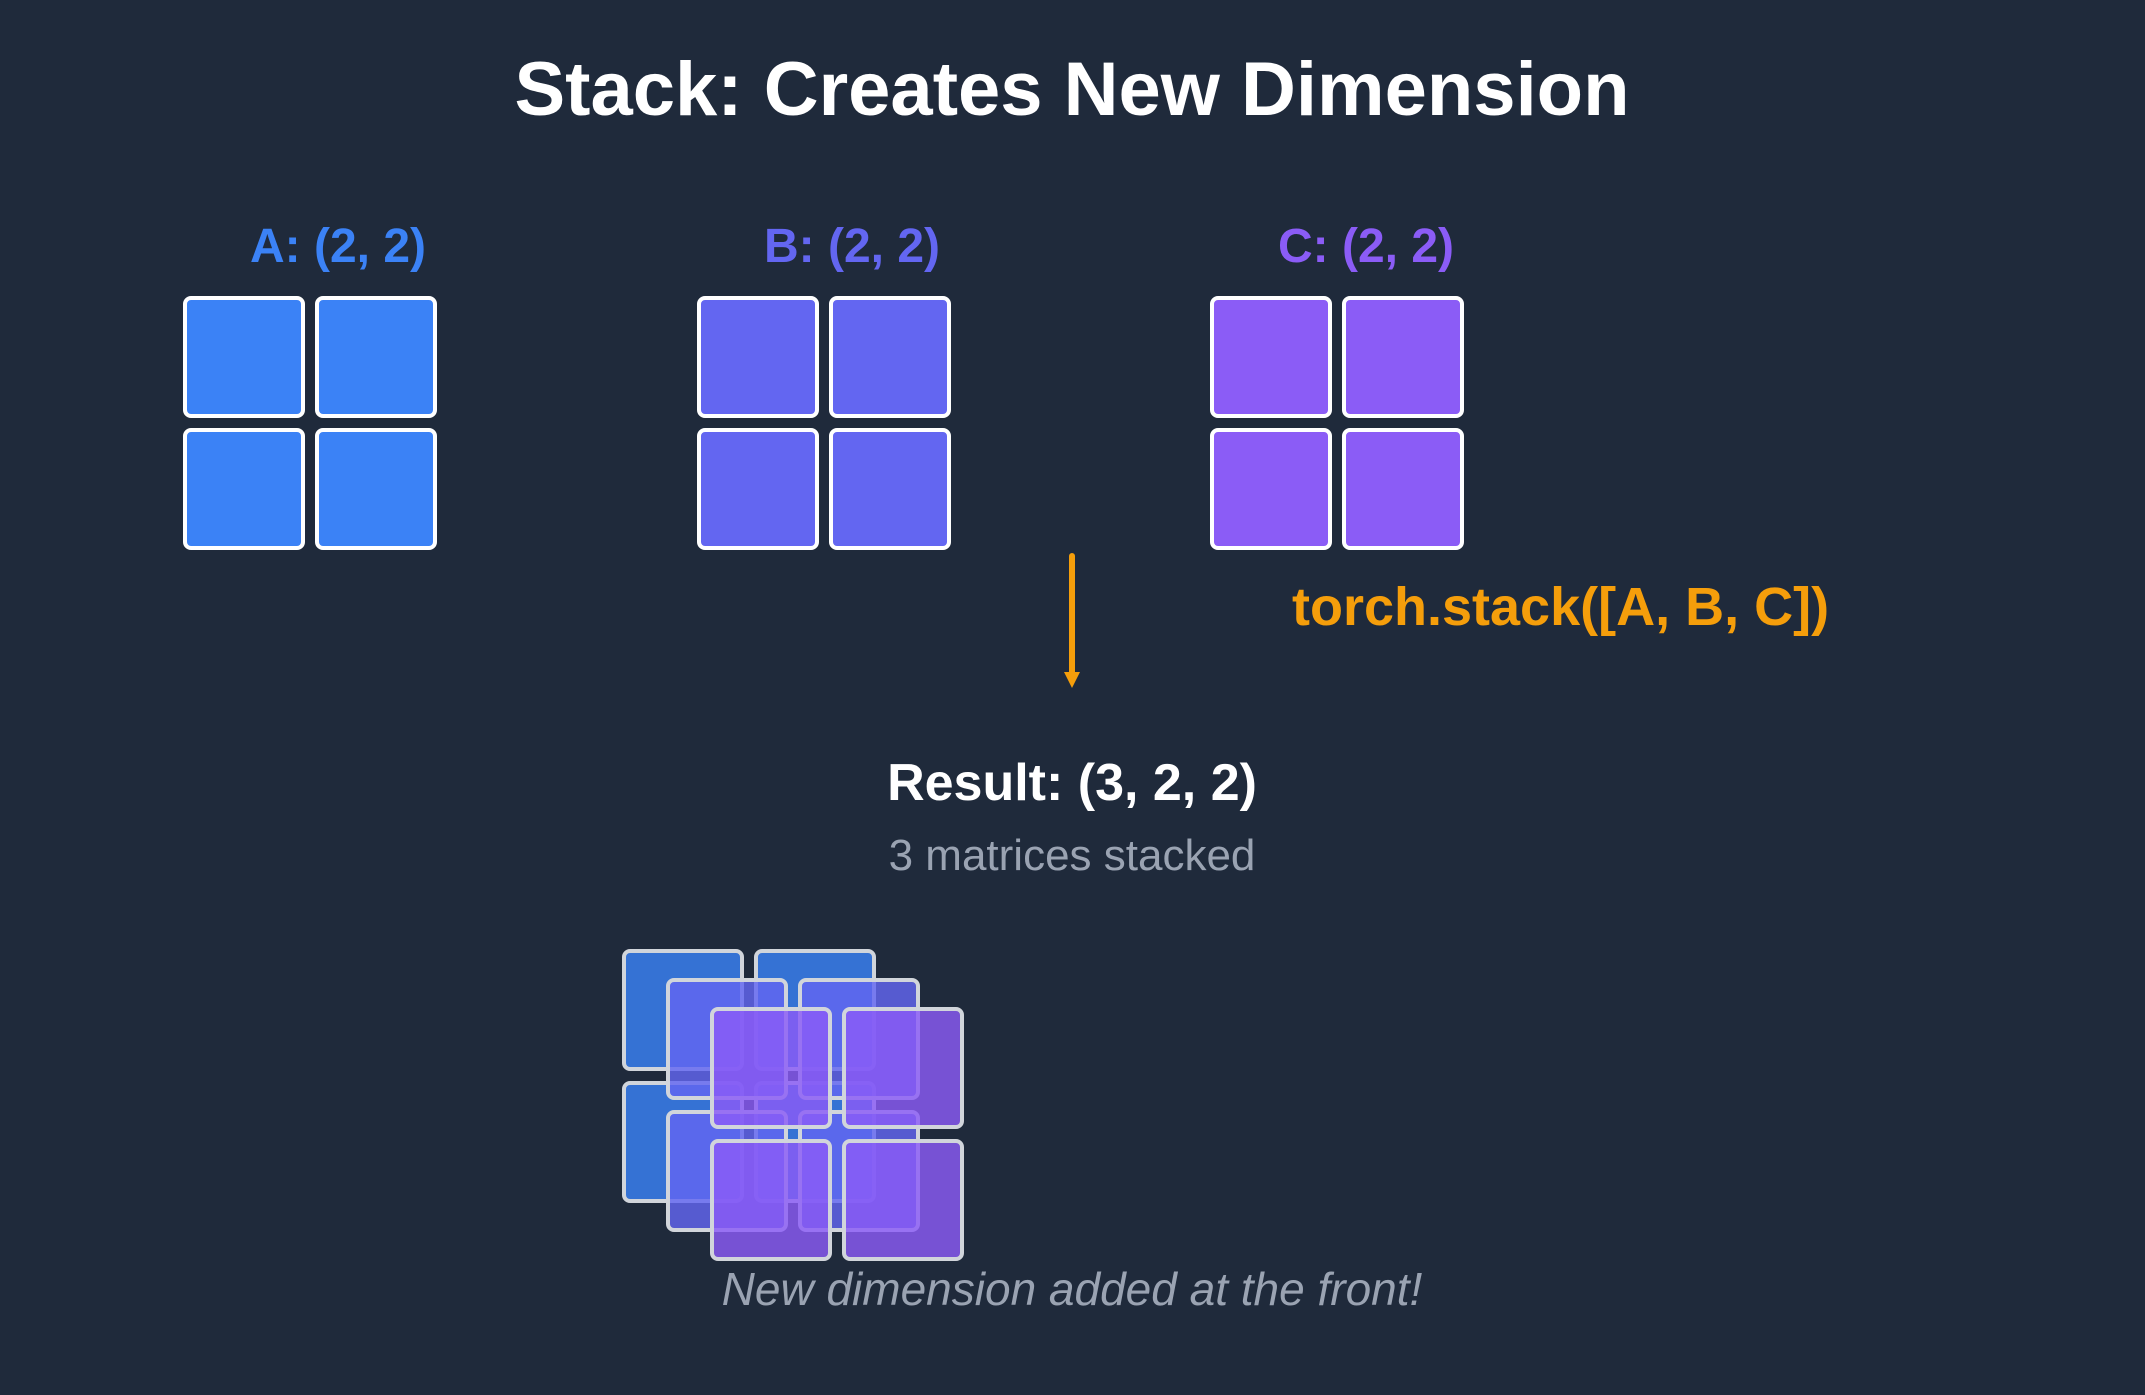 This screenshot has width=2145, height=1395. Describe the element at coordinates (310, 423) in the screenshot. I see `matrix-a-grid` at that location.